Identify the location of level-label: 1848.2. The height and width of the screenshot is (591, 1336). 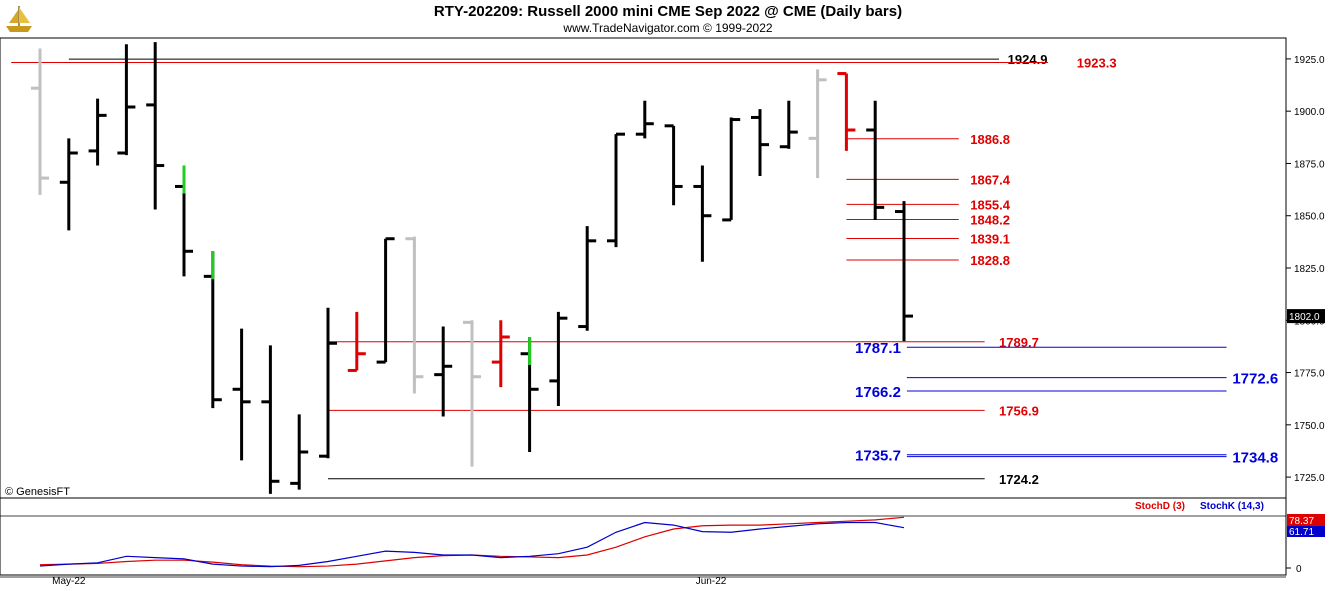
(990, 219).